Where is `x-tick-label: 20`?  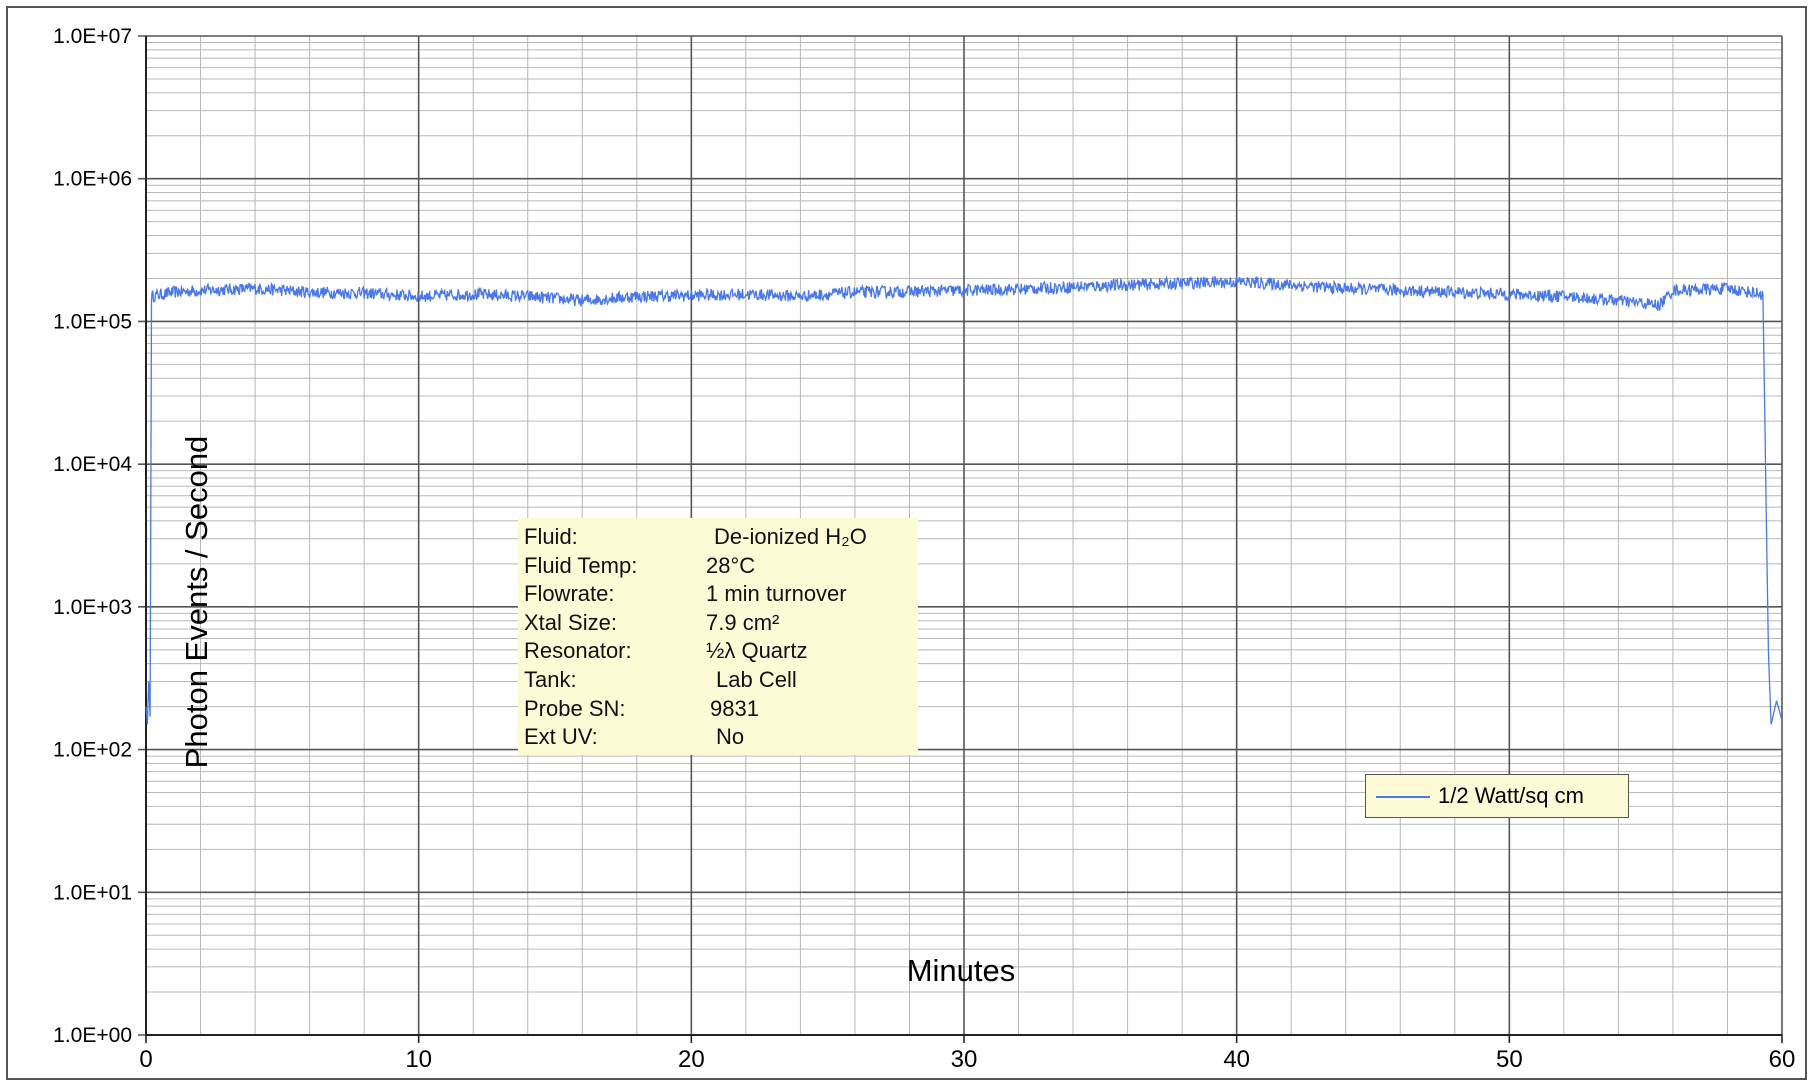
x-tick-label: 20 is located at coordinates (691, 1059).